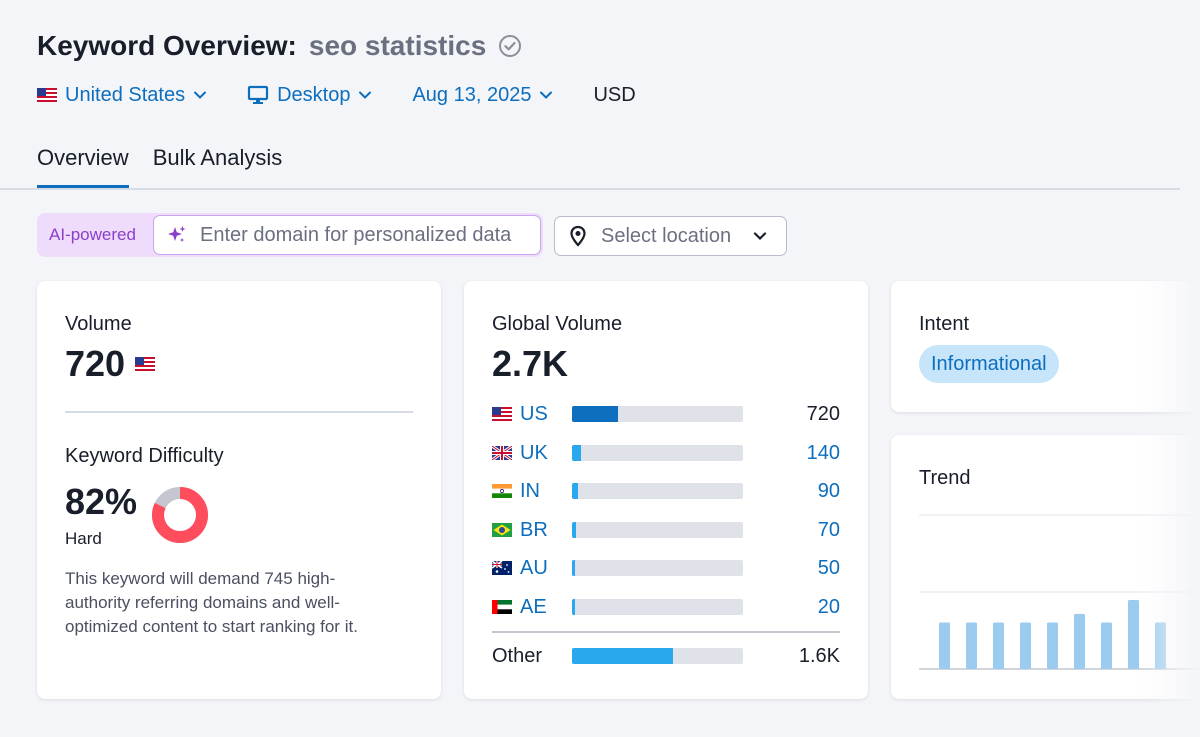 This screenshot has height=737, width=1200. I want to click on country-row-uk: UK 140, so click(666, 453).